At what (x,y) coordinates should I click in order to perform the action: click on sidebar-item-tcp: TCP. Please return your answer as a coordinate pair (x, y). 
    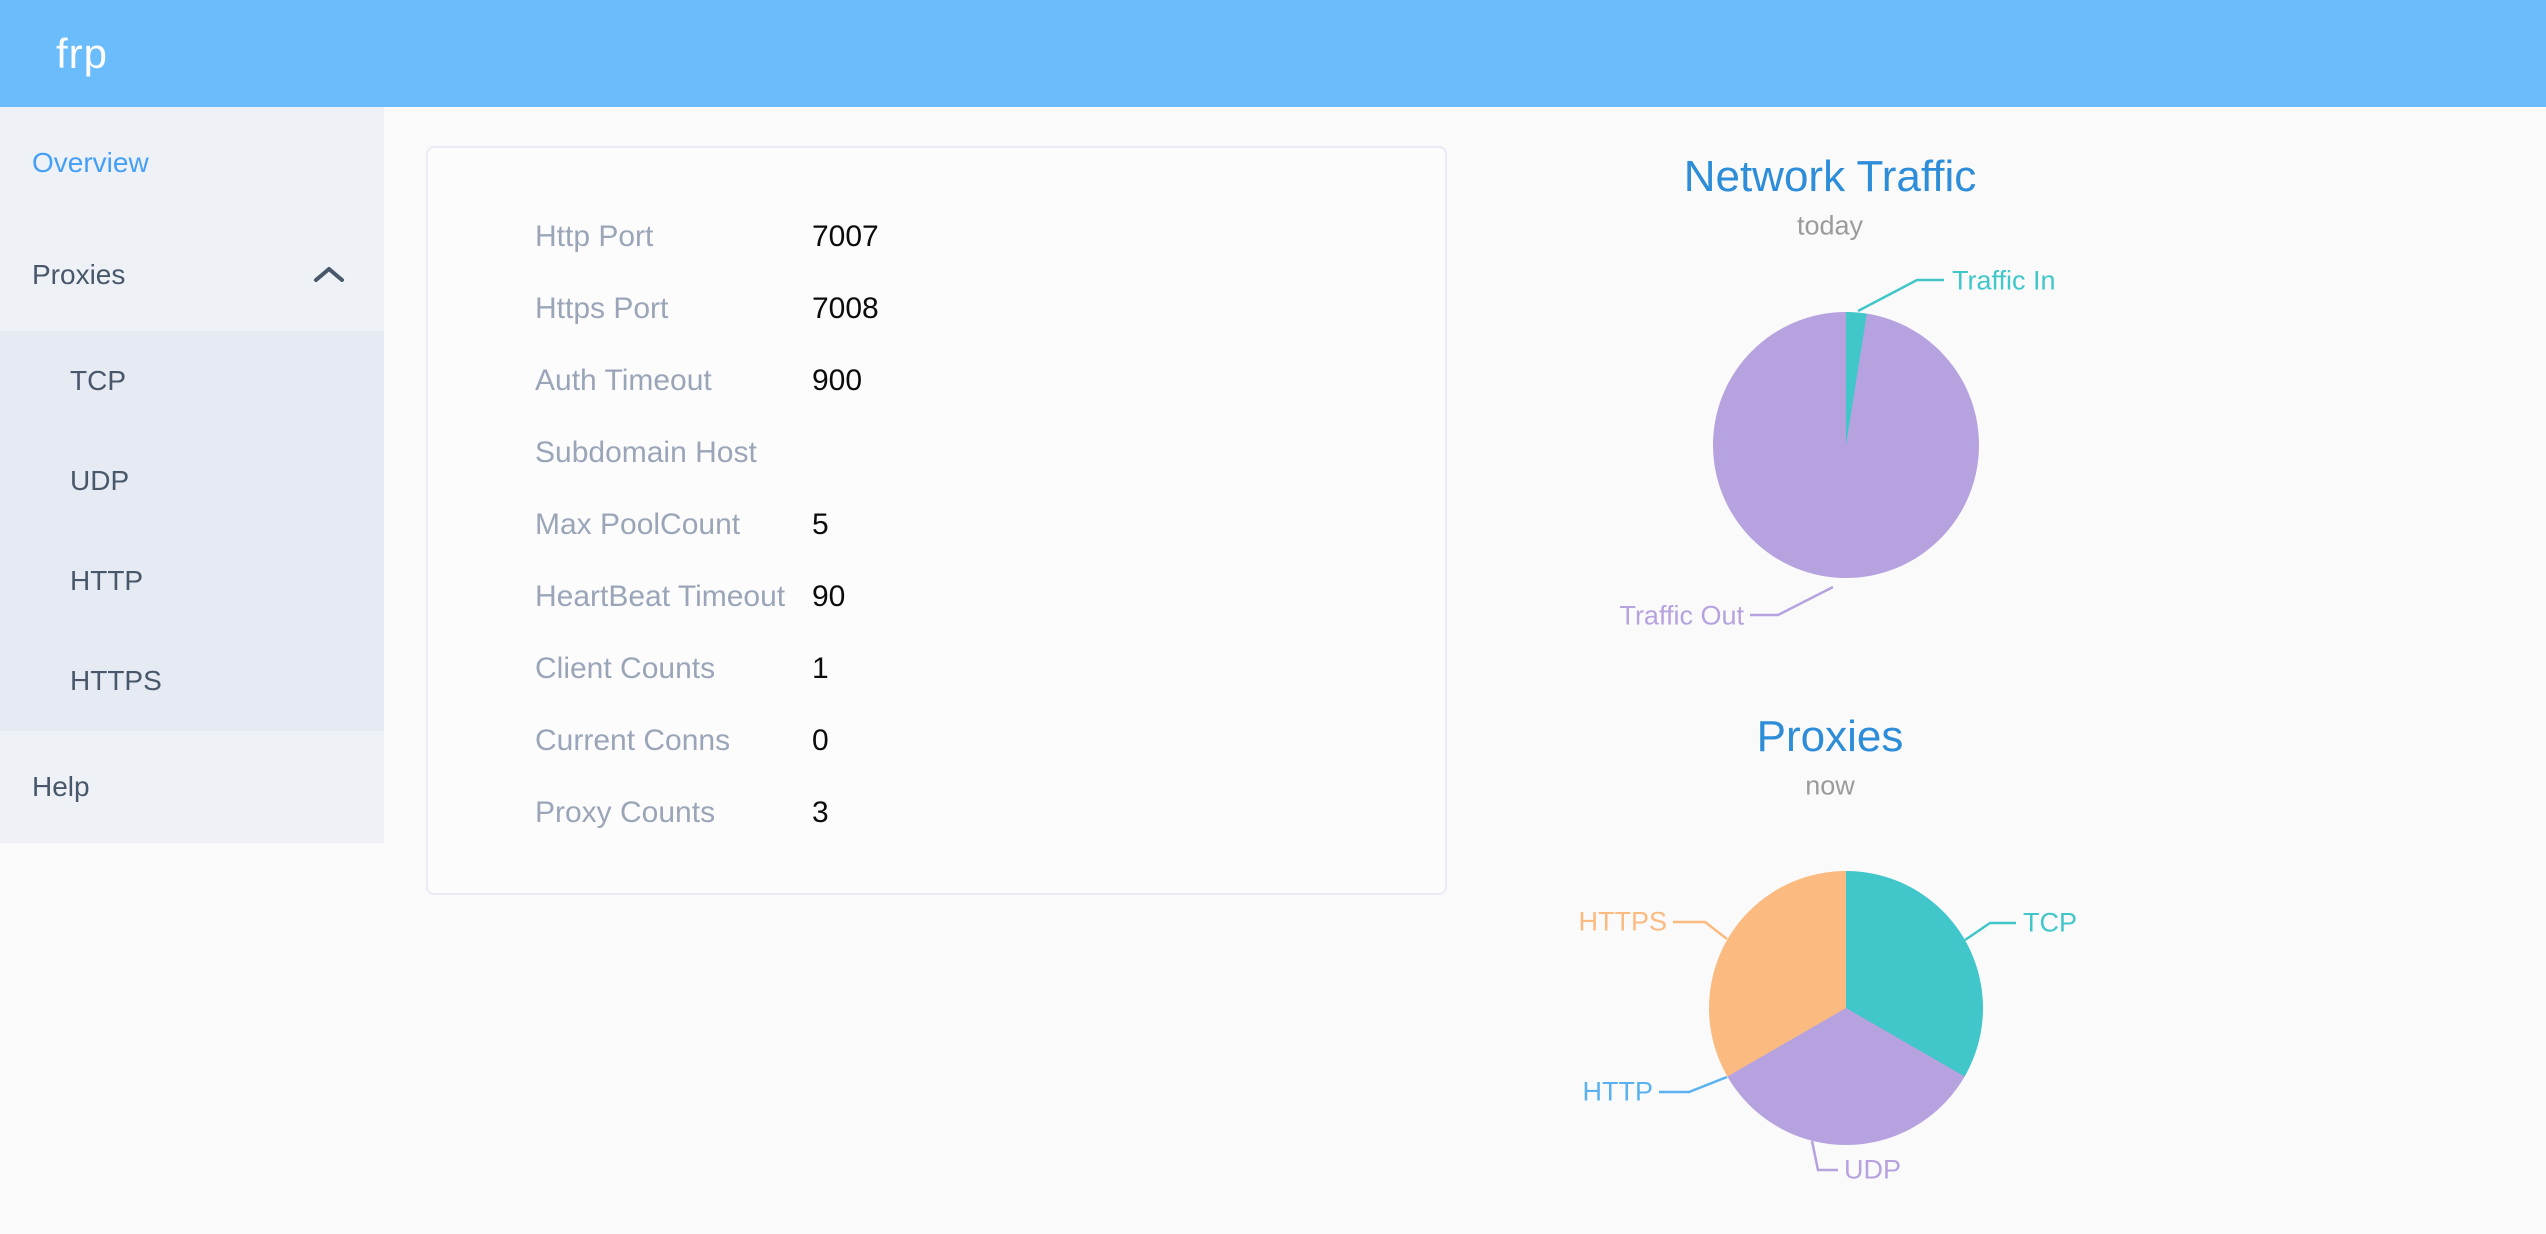
    Looking at the image, I should click on (192, 381).